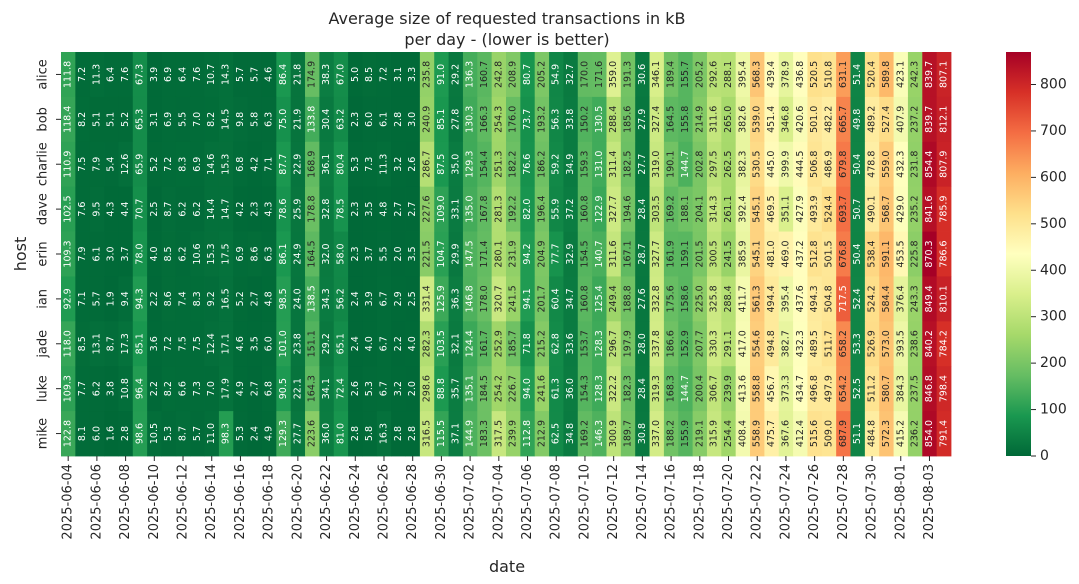 The image size is (1079, 584). I want to click on cell-value-label: 7.0, so click(211, 388).